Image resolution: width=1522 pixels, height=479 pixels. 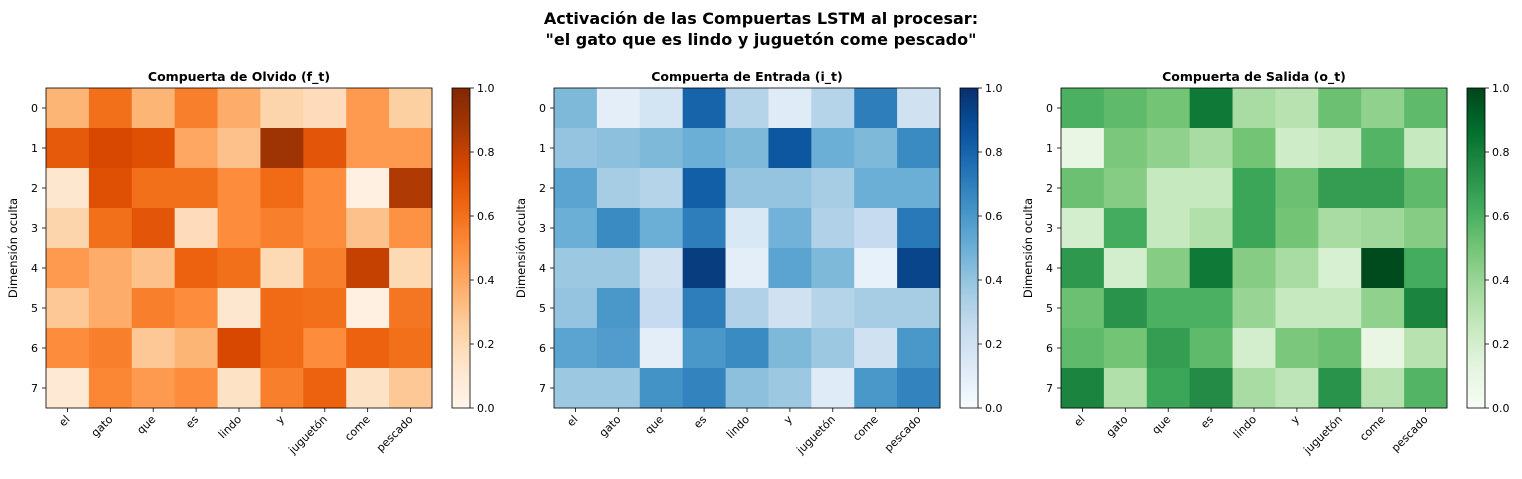 What do you see at coordinates (486, 408) in the screenshot?
I see `colorbar-tick-label: 0.0` at bounding box center [486, 408].